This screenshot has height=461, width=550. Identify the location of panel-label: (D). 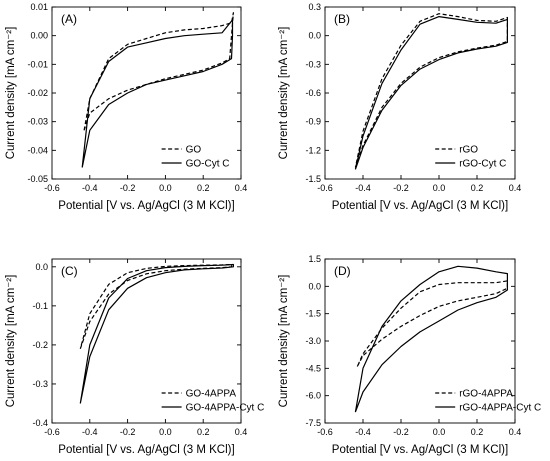
(342, 271).